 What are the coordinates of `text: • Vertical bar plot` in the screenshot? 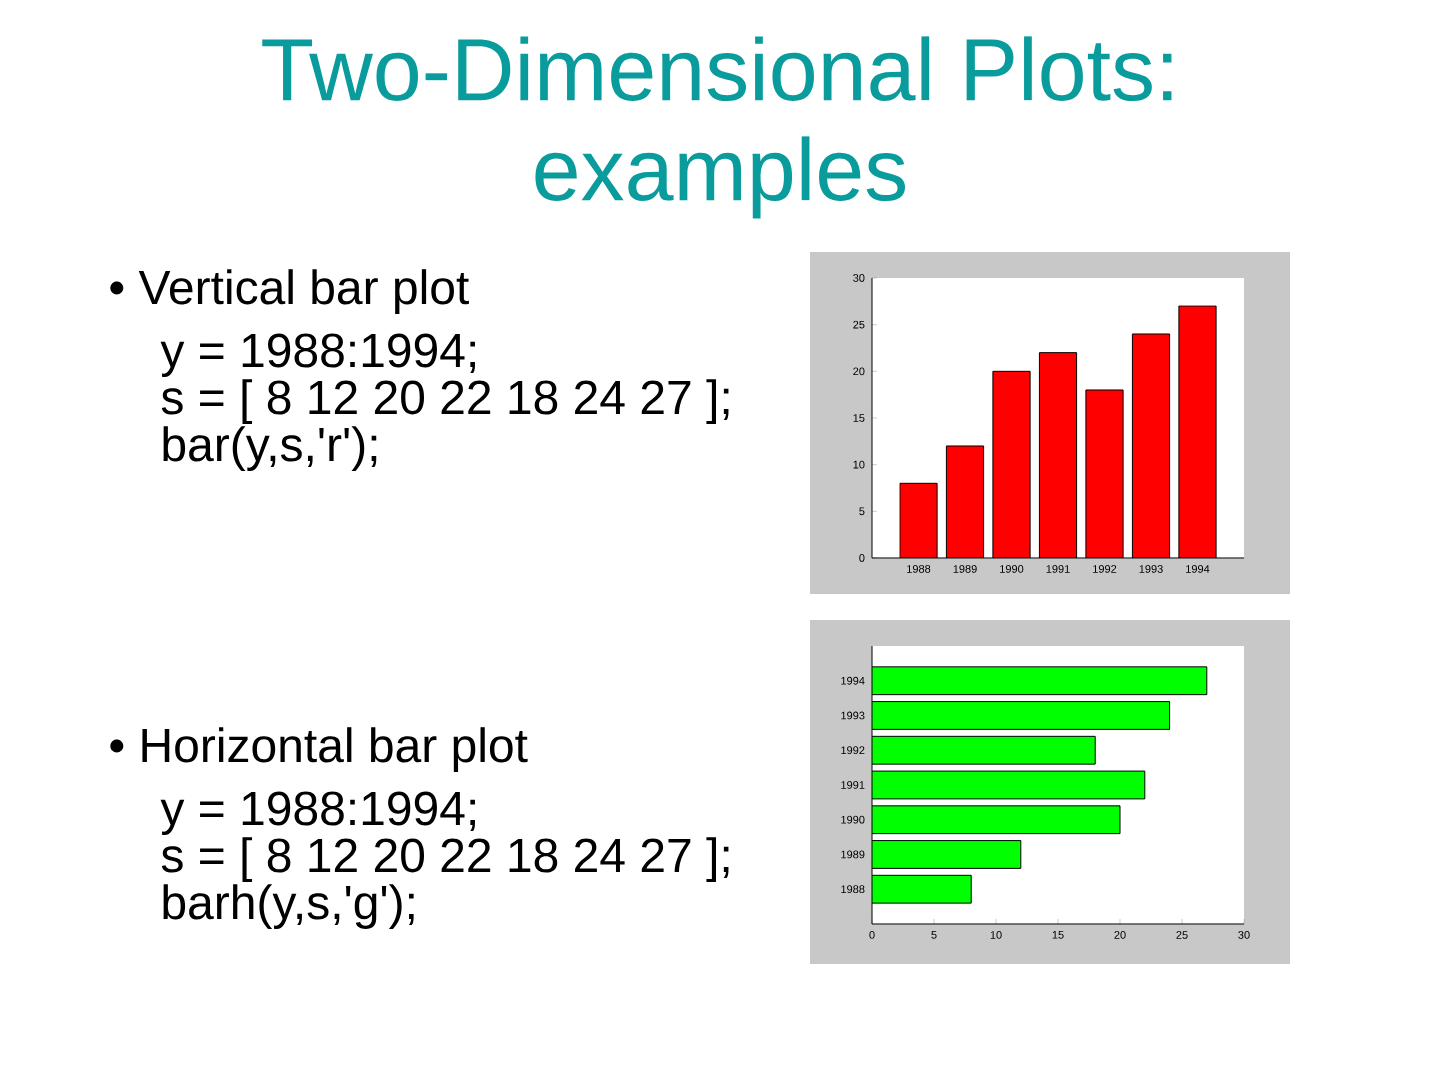 It's located at (289, 291).